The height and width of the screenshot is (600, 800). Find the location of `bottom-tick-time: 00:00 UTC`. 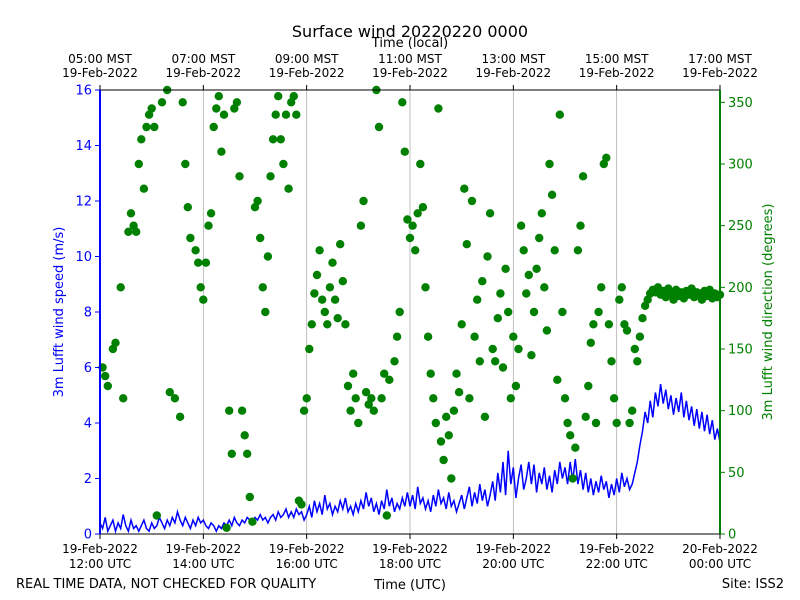

bottom-tick-time: 00:00 UTC is located at coordinates (720, 564).